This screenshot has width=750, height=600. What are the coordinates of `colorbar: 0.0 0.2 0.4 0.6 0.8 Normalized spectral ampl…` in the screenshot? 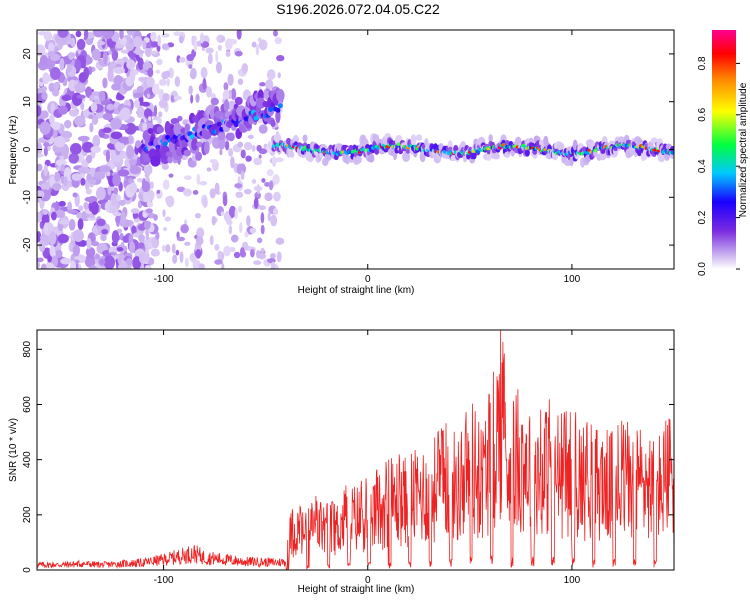 It's located at (723, 153).